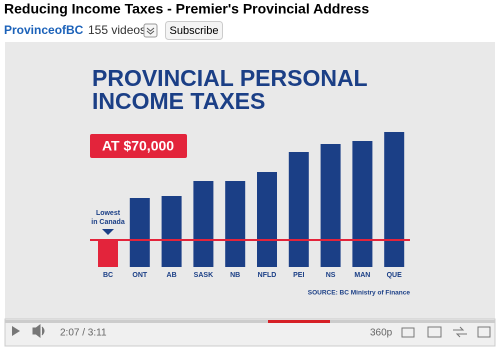 This screenshot has height=353, width=500. What do you see at coordinates (172, 275) in the screenshot?
I see `x-tick-label: AB` at bounding box center [172, 275].